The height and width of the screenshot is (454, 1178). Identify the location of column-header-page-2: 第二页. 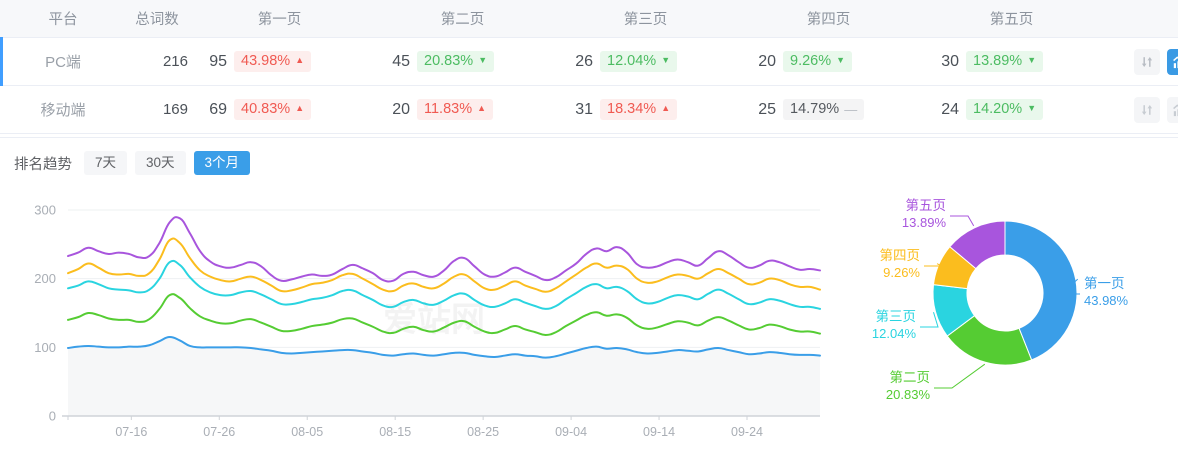
(462, 19).